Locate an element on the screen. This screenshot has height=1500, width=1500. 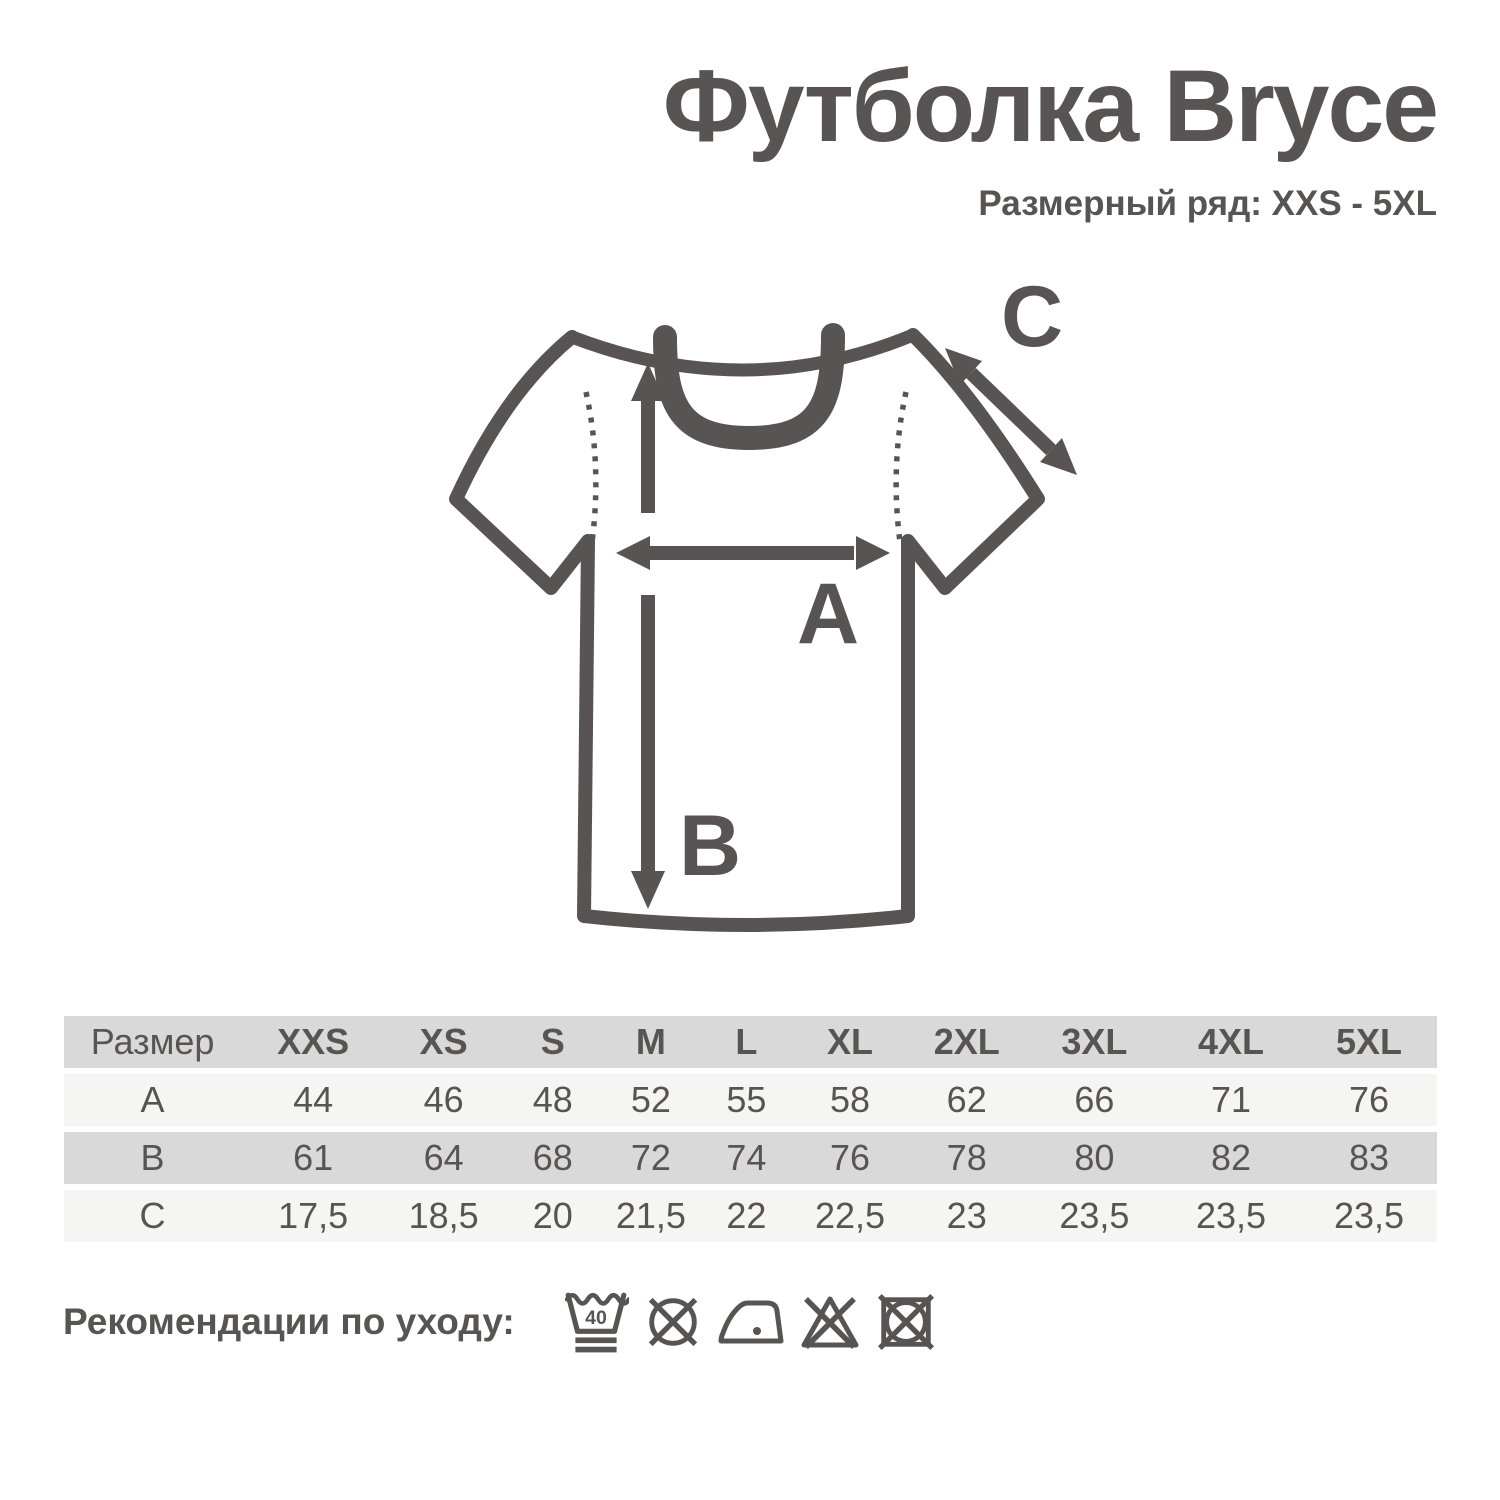
care-recommendations: Рекомендации по уходу: 40 is located at coordinates (500, 1322).